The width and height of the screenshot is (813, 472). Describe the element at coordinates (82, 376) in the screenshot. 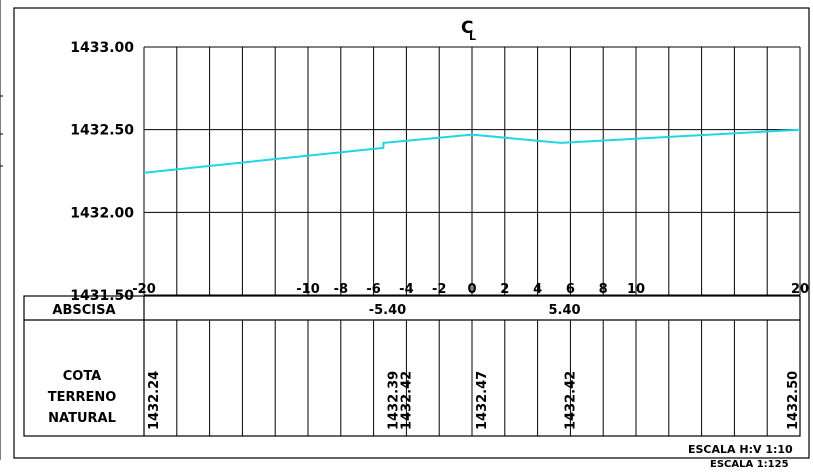

I see `cota-label-line: COTA` at that location.